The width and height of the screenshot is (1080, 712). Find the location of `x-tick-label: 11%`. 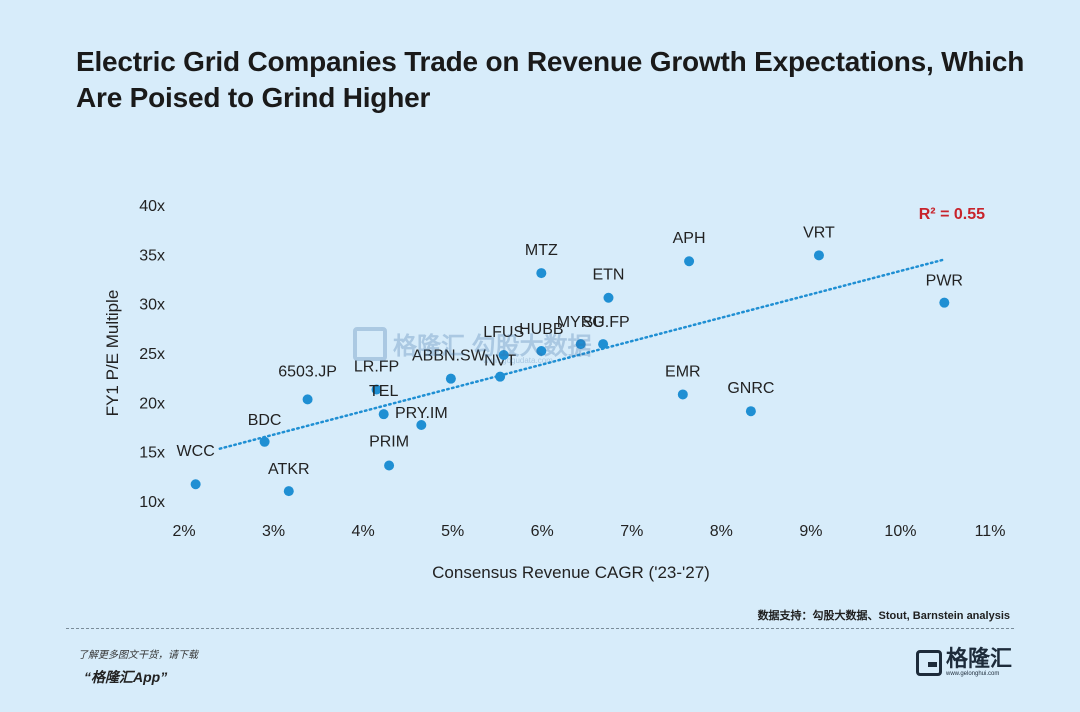

x-tick-label: 11% is located at coordinates (990, 531).